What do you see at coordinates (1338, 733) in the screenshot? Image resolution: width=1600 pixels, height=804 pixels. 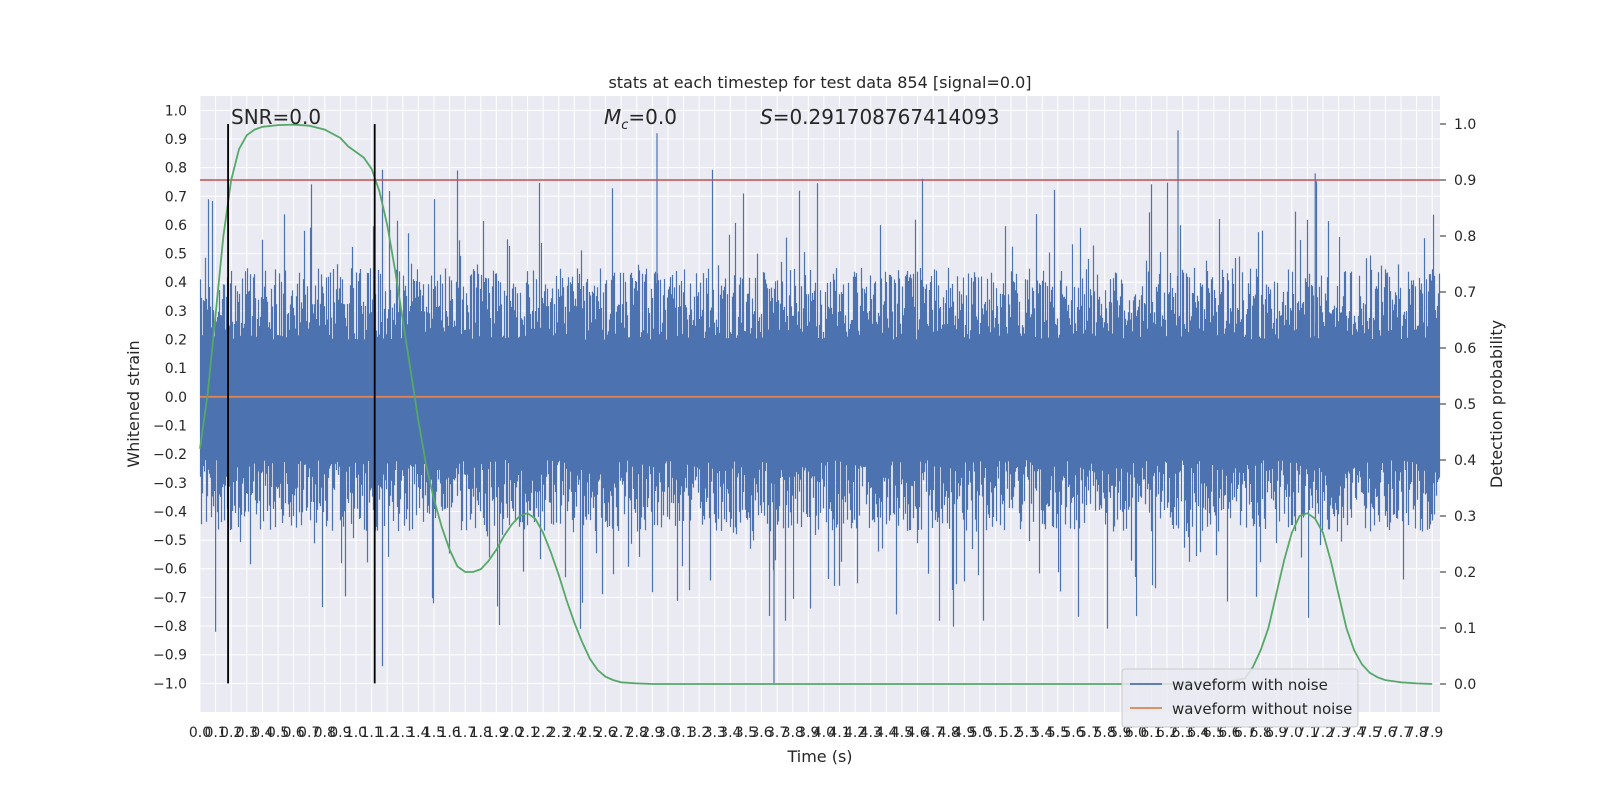 I see `x-tick-label: 7.3` at bounding box center [1338, 733].